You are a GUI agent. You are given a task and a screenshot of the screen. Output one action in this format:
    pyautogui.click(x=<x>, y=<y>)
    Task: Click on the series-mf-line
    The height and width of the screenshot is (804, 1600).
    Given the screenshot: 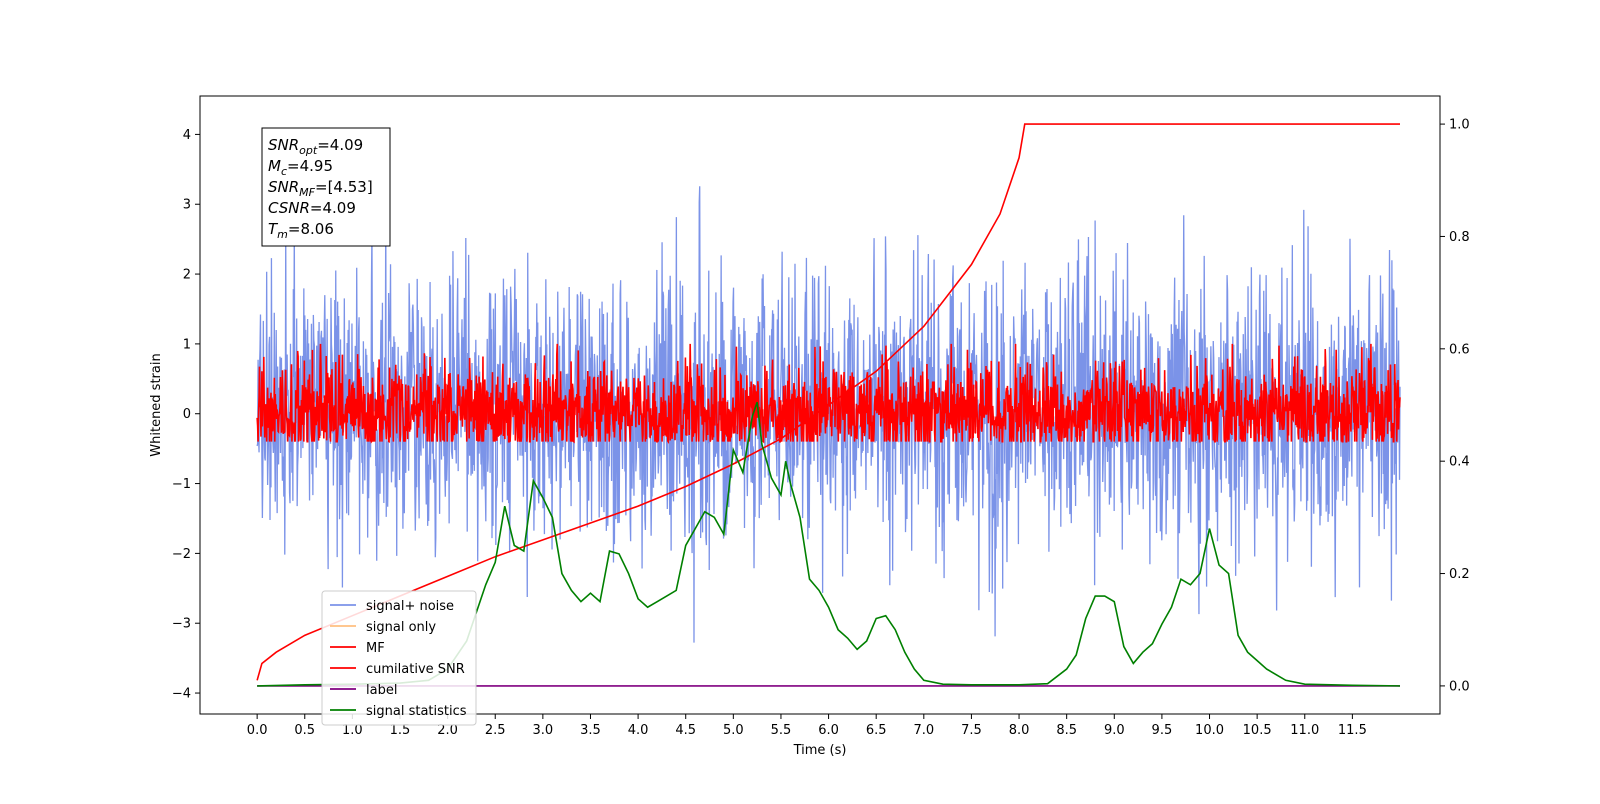 What is the action you would take?
    pyautogui.click(x=828, y=394)
    